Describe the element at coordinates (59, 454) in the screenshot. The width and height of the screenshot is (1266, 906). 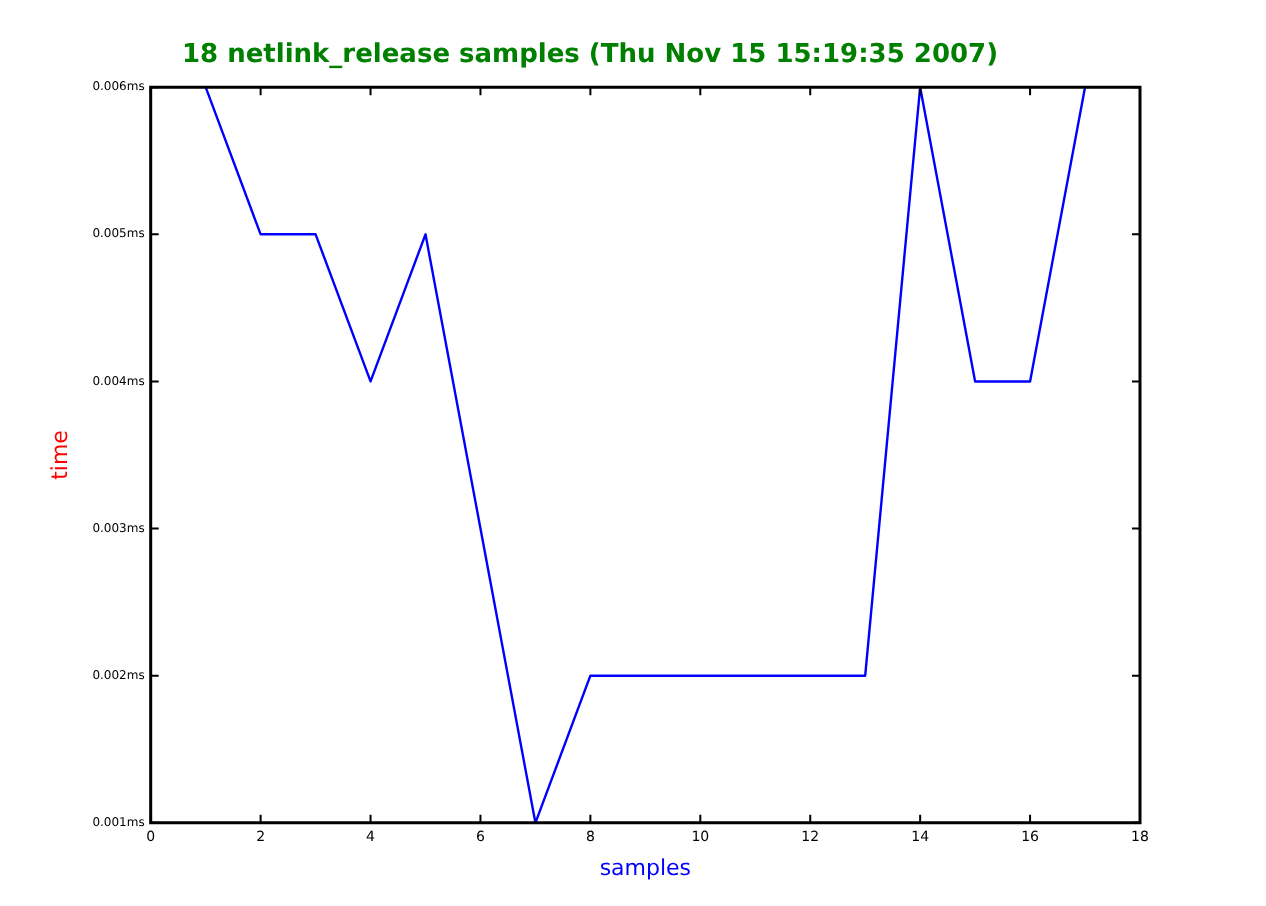
I see `y-axis-title: time` at that location.